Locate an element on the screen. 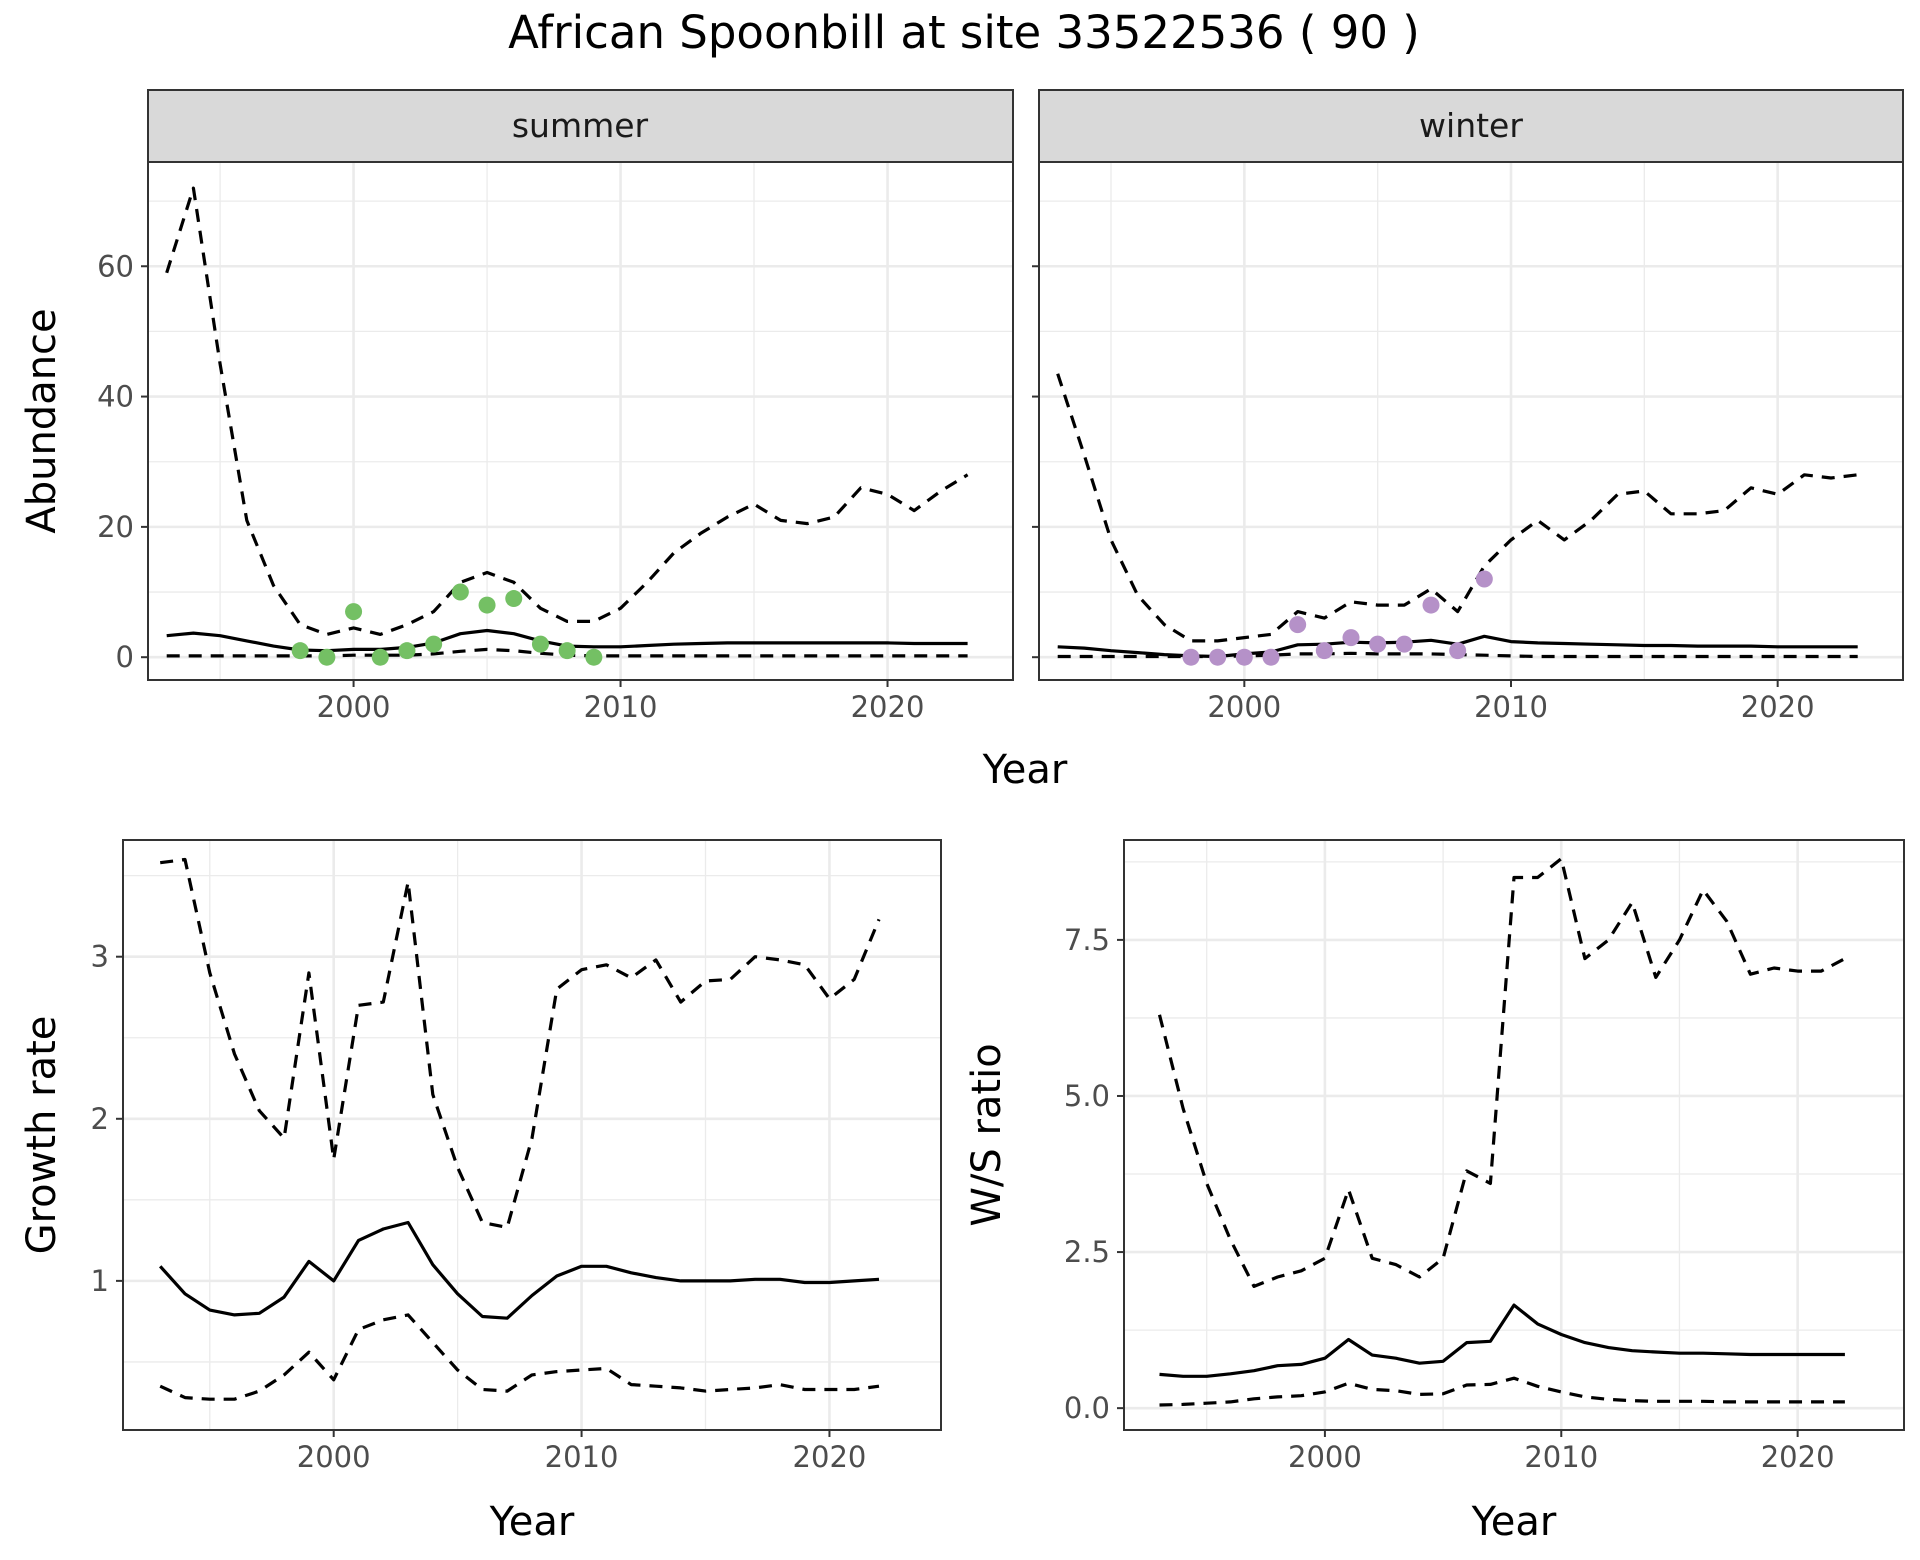  summer-upper-line is located at coordinates (567, 411).